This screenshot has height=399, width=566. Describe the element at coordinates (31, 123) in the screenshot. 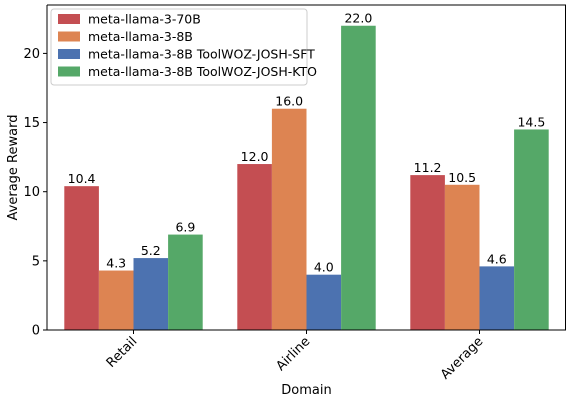

I see `y-tick-label: 15` at that location.